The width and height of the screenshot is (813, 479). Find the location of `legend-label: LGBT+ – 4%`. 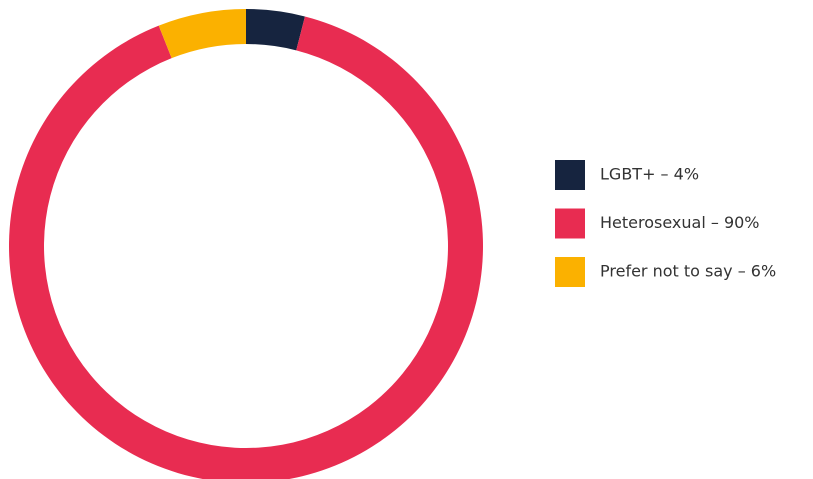

legend-label: LGBT+ – 4% is located at coordinates (649, 174).